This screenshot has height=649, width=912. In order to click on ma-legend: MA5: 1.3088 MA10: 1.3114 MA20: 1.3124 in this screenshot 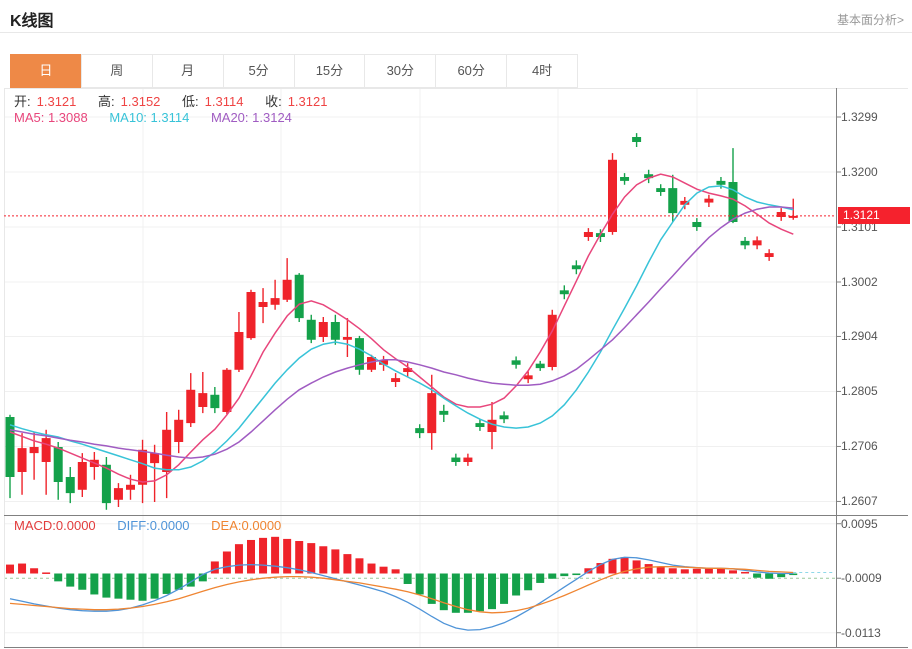, I will do `click(156, 117)`.